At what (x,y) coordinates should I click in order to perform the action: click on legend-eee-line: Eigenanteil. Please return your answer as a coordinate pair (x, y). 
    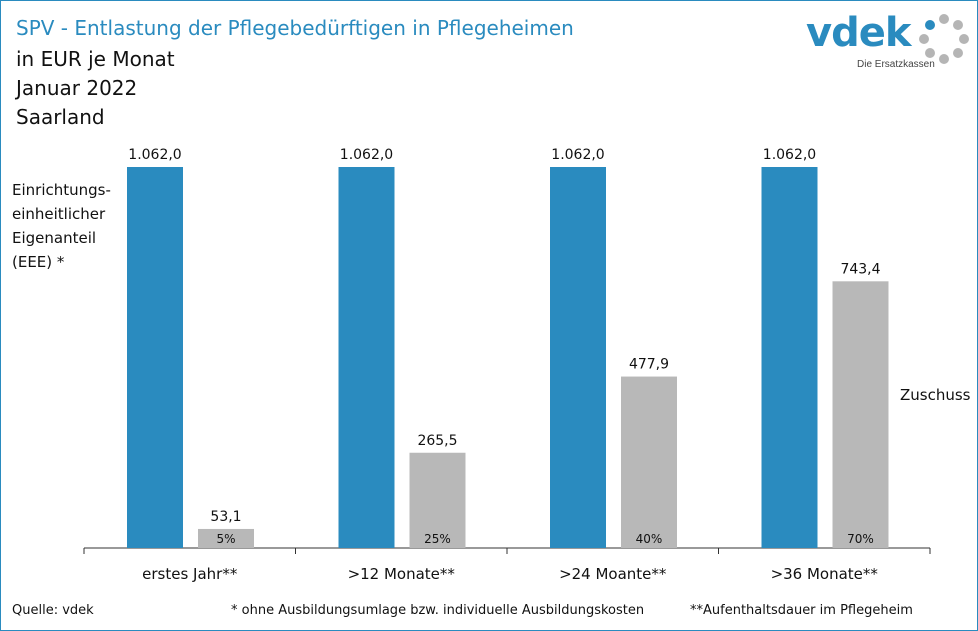
    Looking at the image, I should click on (54, 238).